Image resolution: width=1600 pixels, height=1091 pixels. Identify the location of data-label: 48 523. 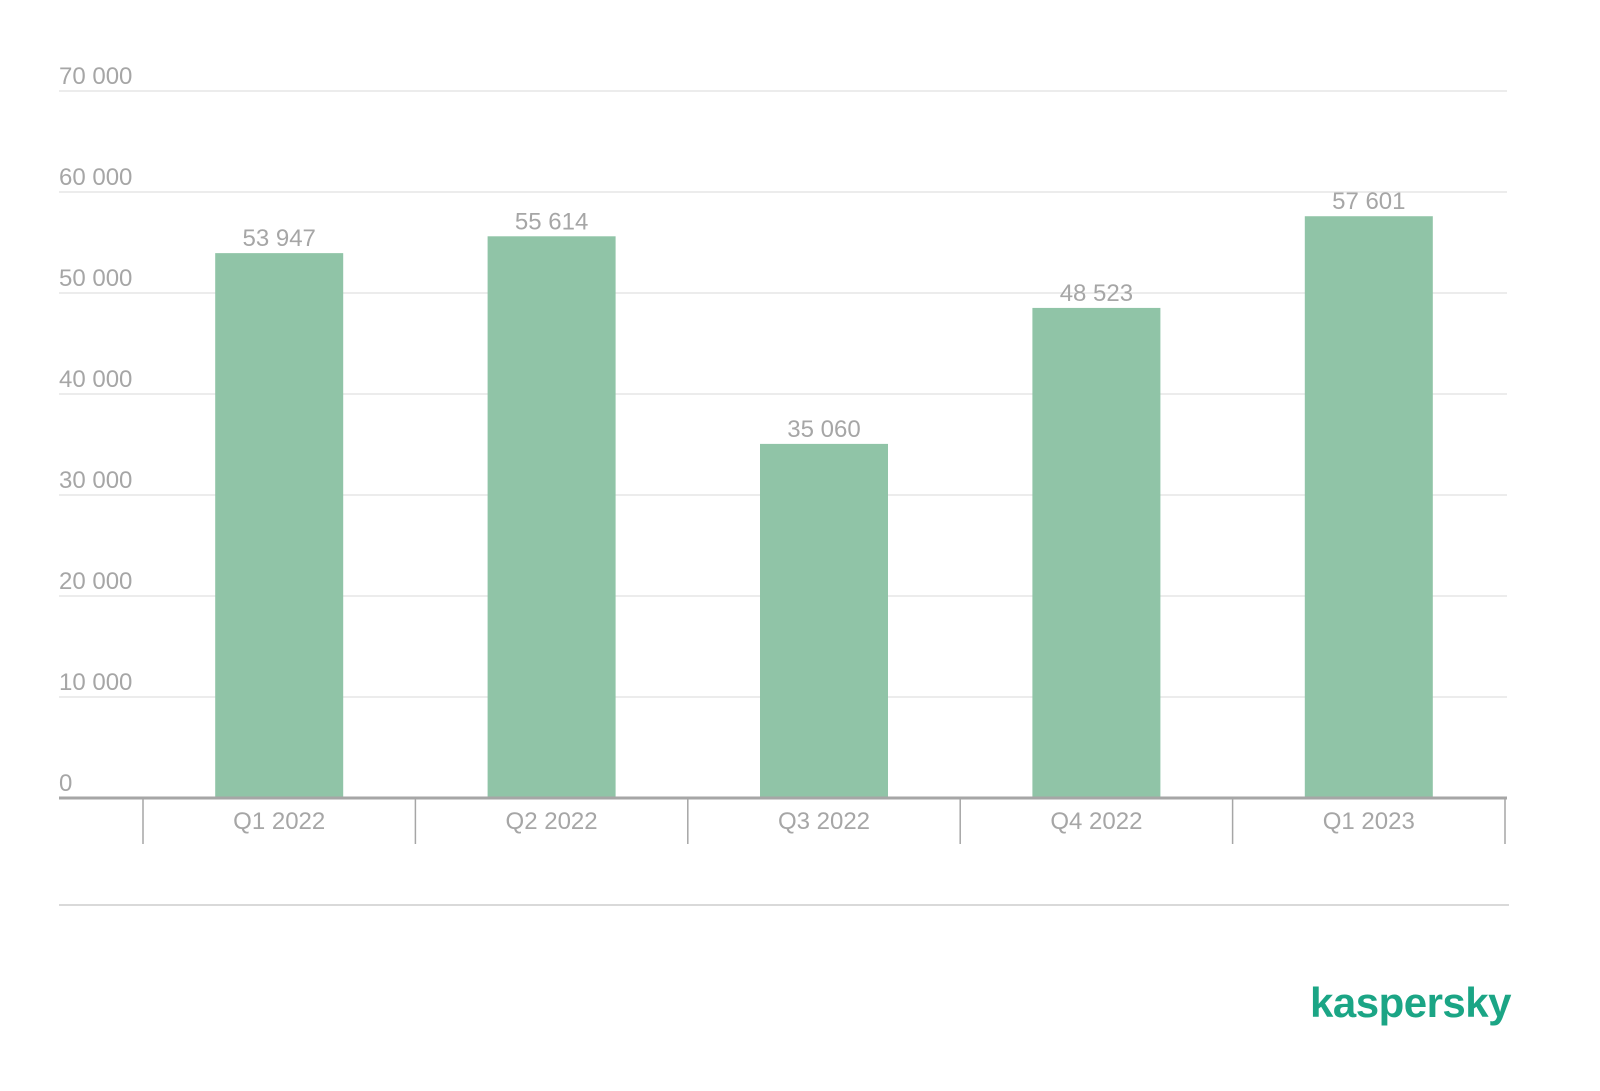
(1096, 293).